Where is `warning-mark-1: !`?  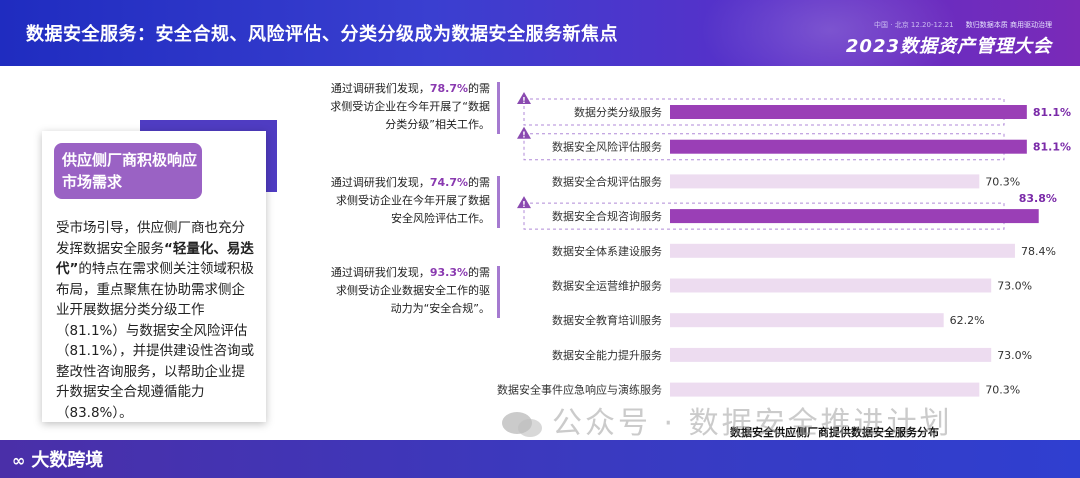
warning-mark-1: ! is located at coordinates (524, 100).